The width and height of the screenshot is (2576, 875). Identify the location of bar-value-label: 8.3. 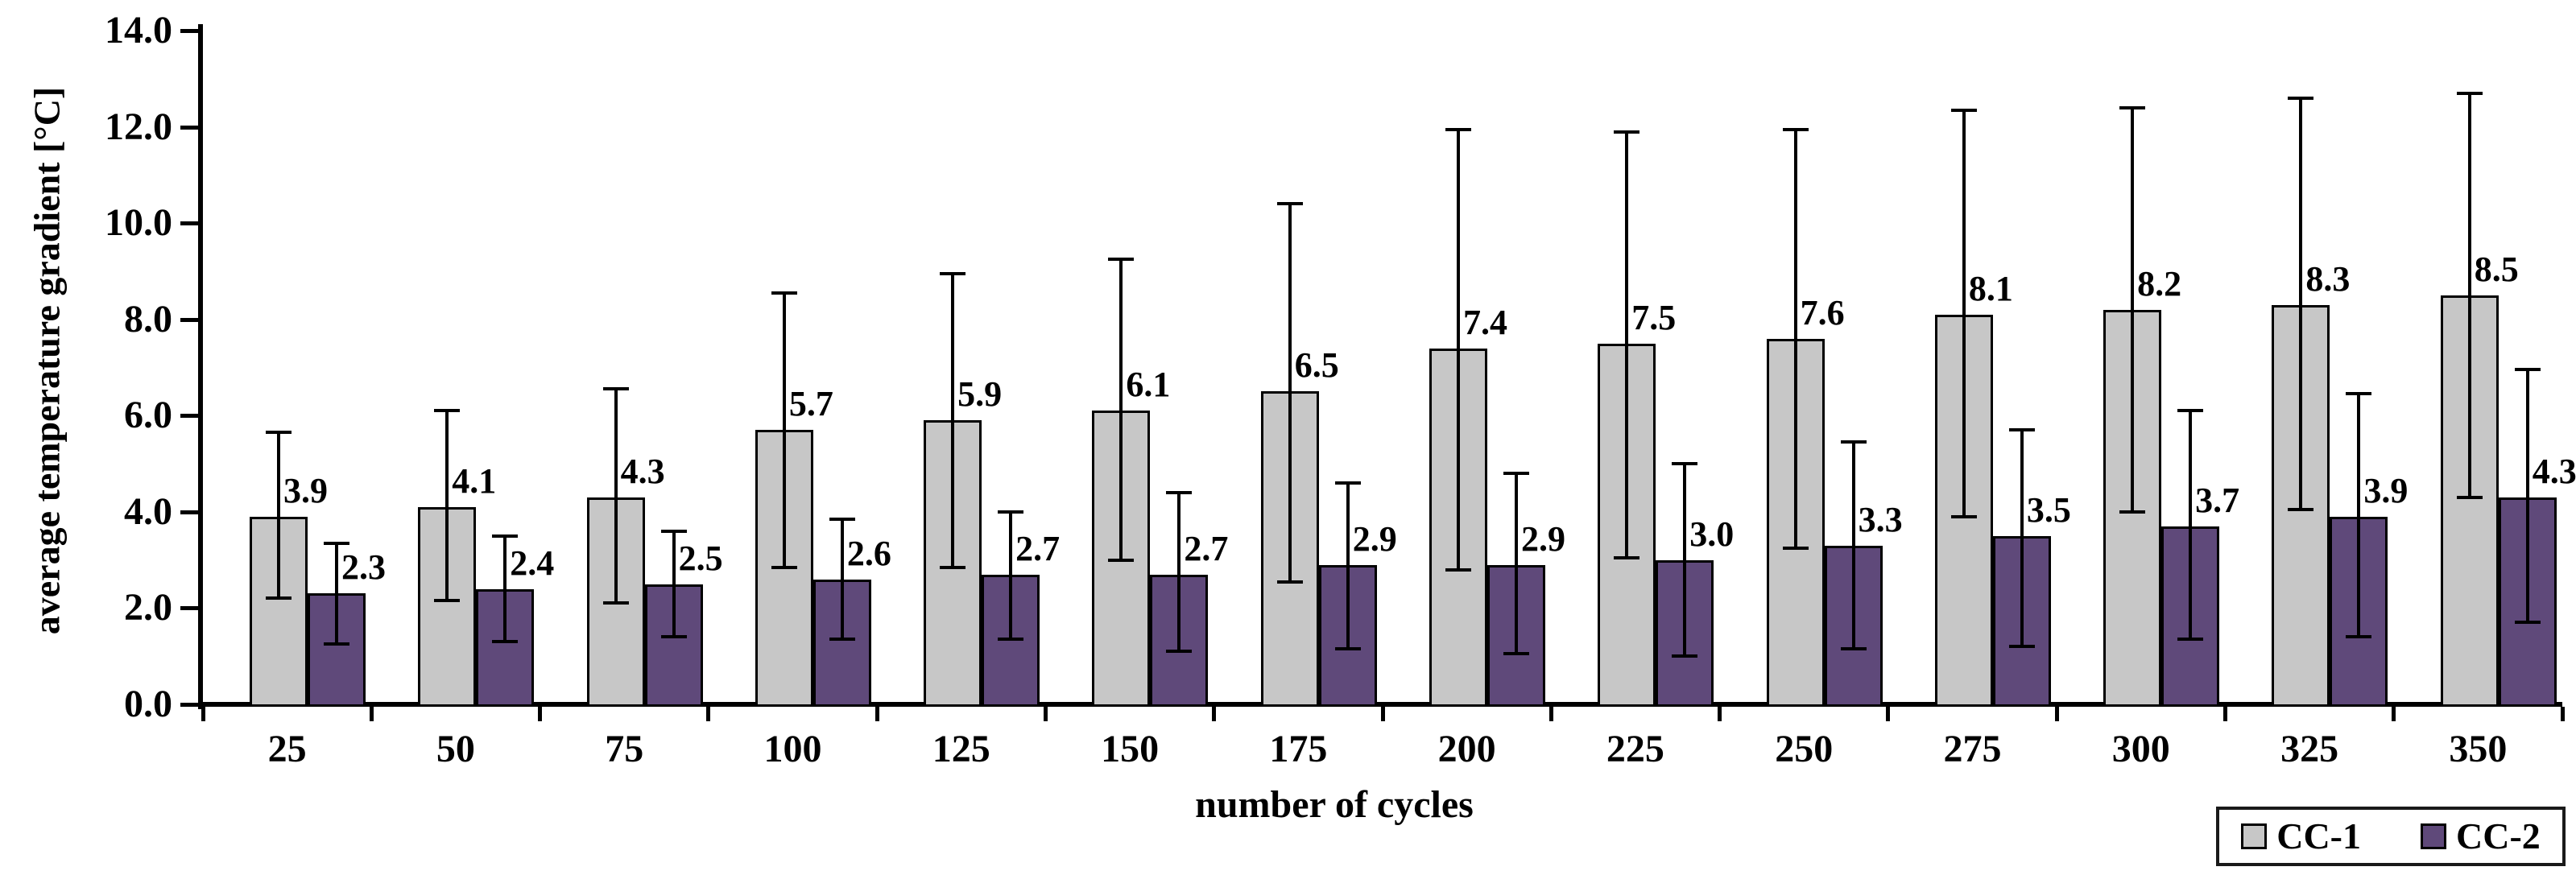
(2328, 278).